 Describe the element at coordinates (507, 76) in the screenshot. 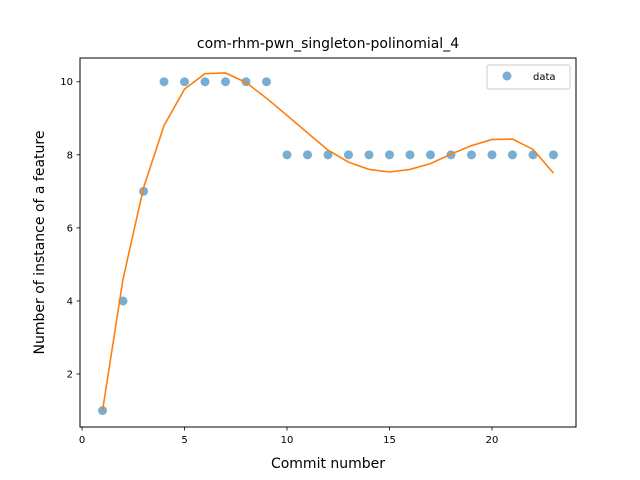

I see `legend-marker` at that location.